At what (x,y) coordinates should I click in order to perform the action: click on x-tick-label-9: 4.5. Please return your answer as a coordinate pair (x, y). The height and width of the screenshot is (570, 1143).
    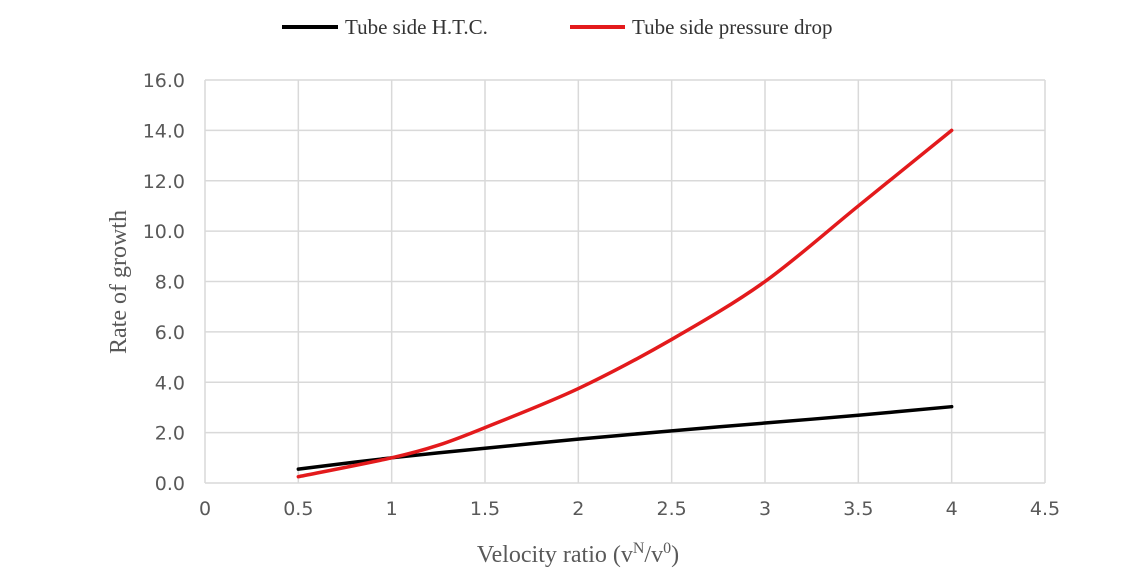
    Looking at the image, I should click on (1045, 509).